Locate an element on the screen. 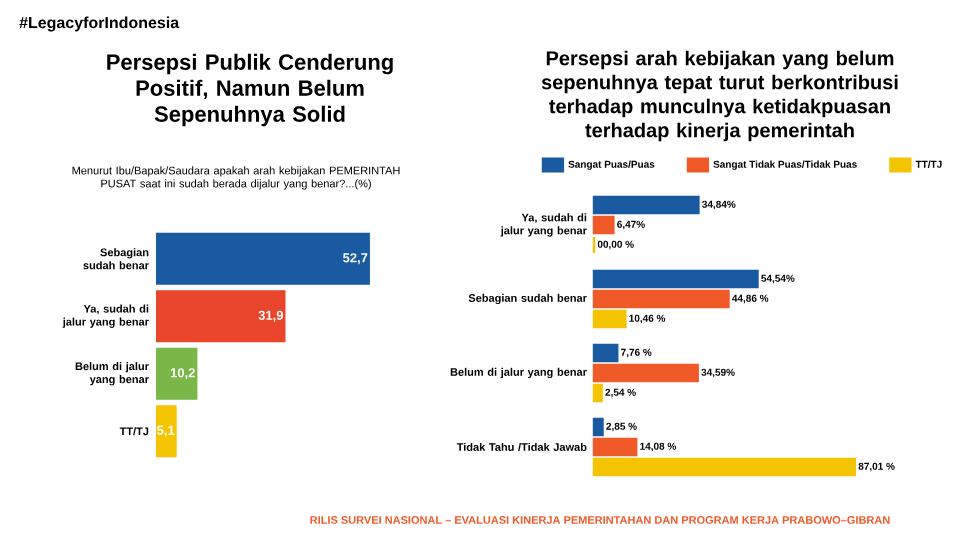  chart-title: Persepsi Publik Cenderung Positif, Namun Belum Sepenuhnya Solid is located at coordinates (250, 90).